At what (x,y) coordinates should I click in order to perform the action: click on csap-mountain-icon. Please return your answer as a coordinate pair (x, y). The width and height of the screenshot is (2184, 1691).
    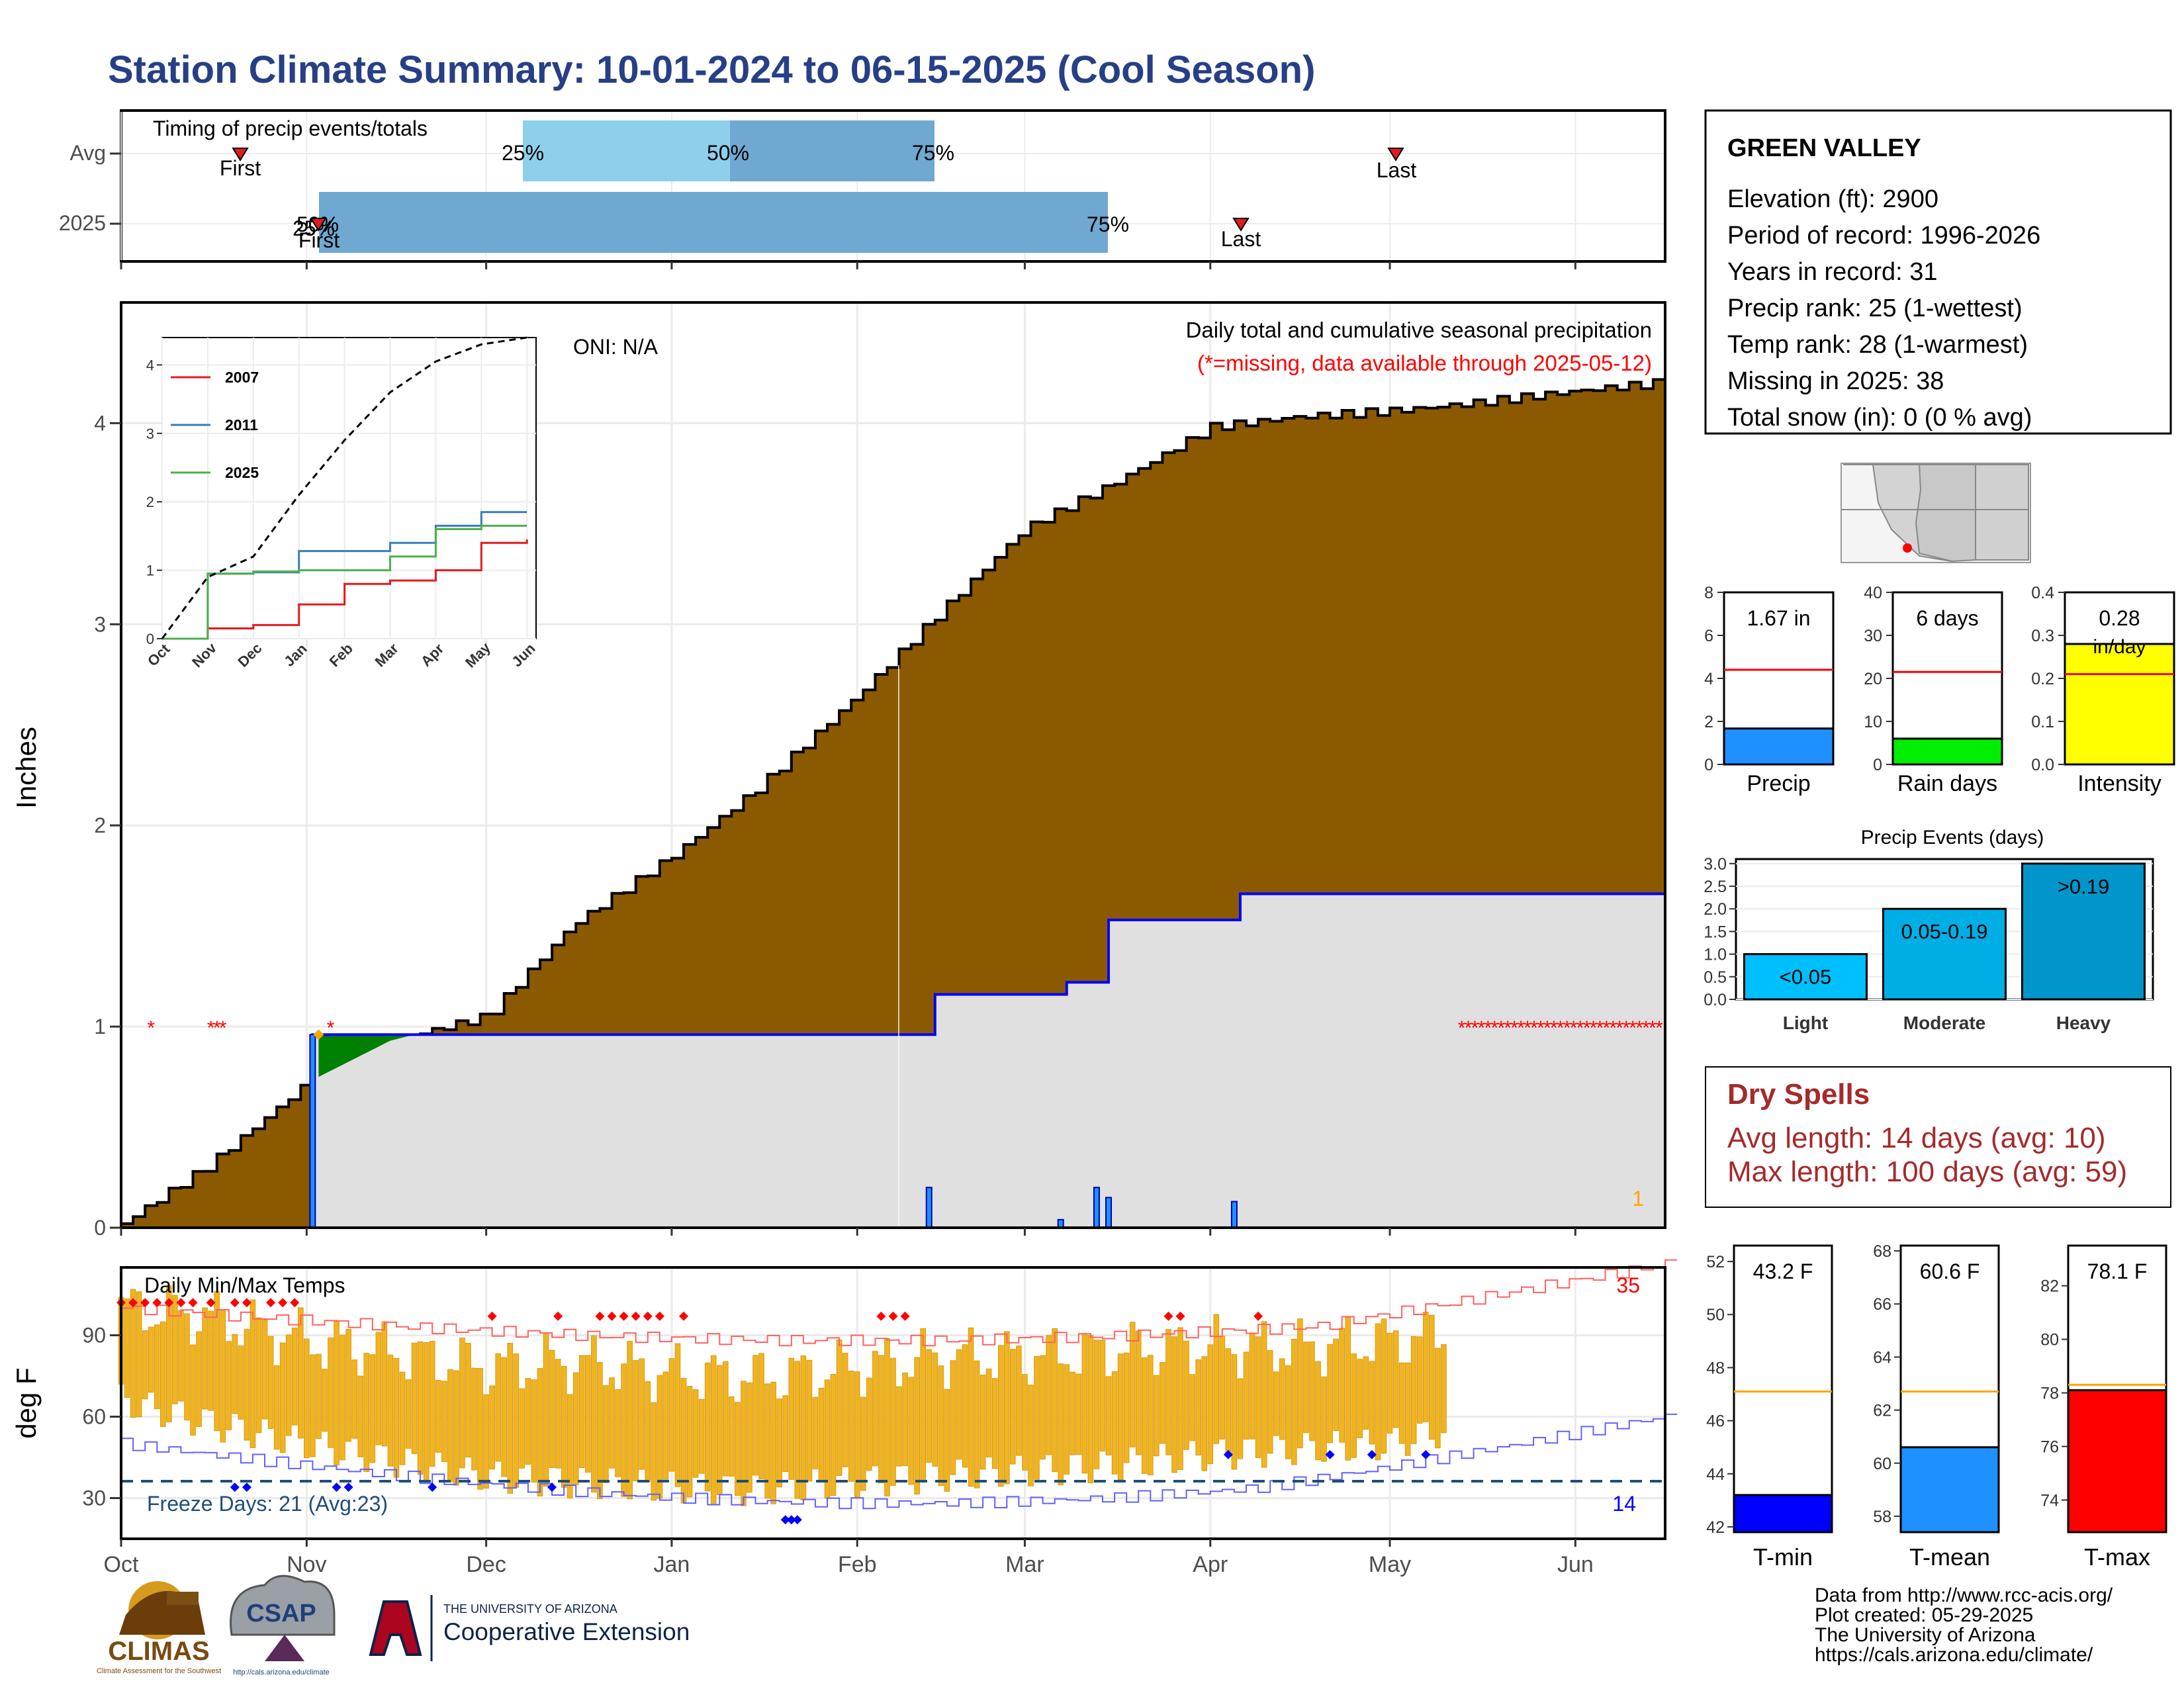
    Looking at the image, I should click on (284, 1648).